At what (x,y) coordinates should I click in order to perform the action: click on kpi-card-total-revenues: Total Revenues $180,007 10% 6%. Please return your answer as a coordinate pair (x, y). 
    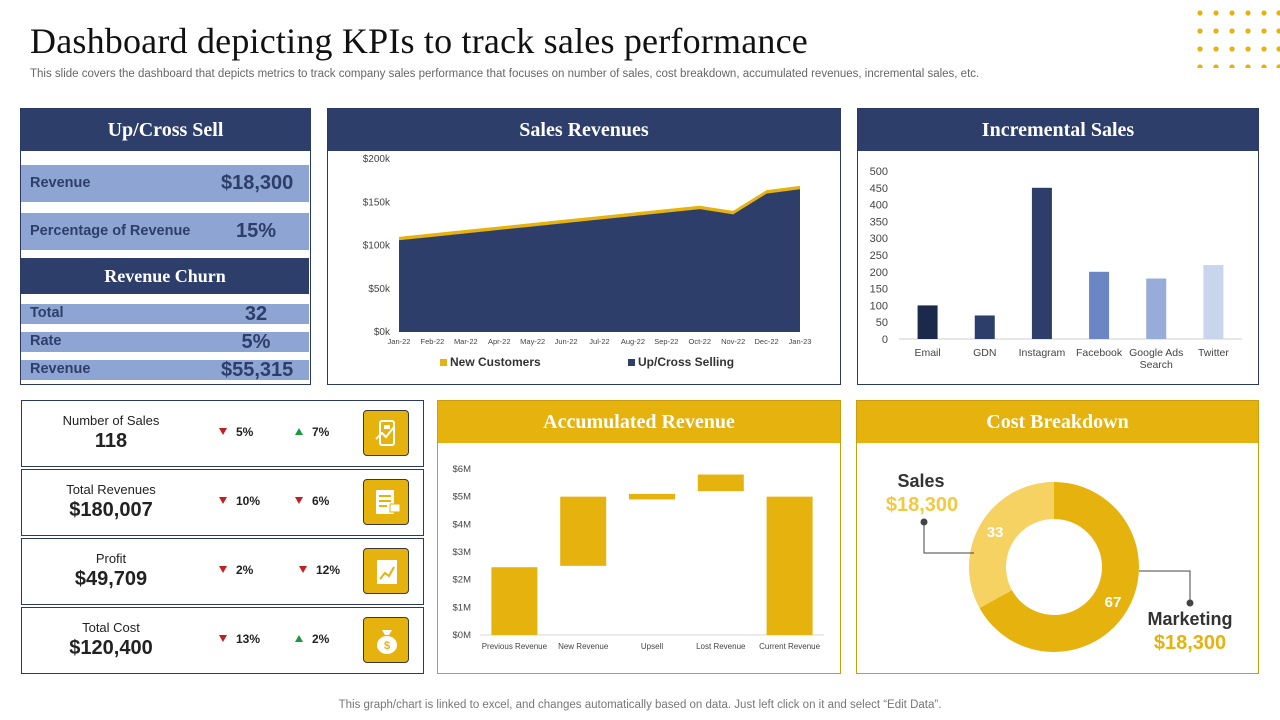
    Looking at the image, I should click on (222, 502).